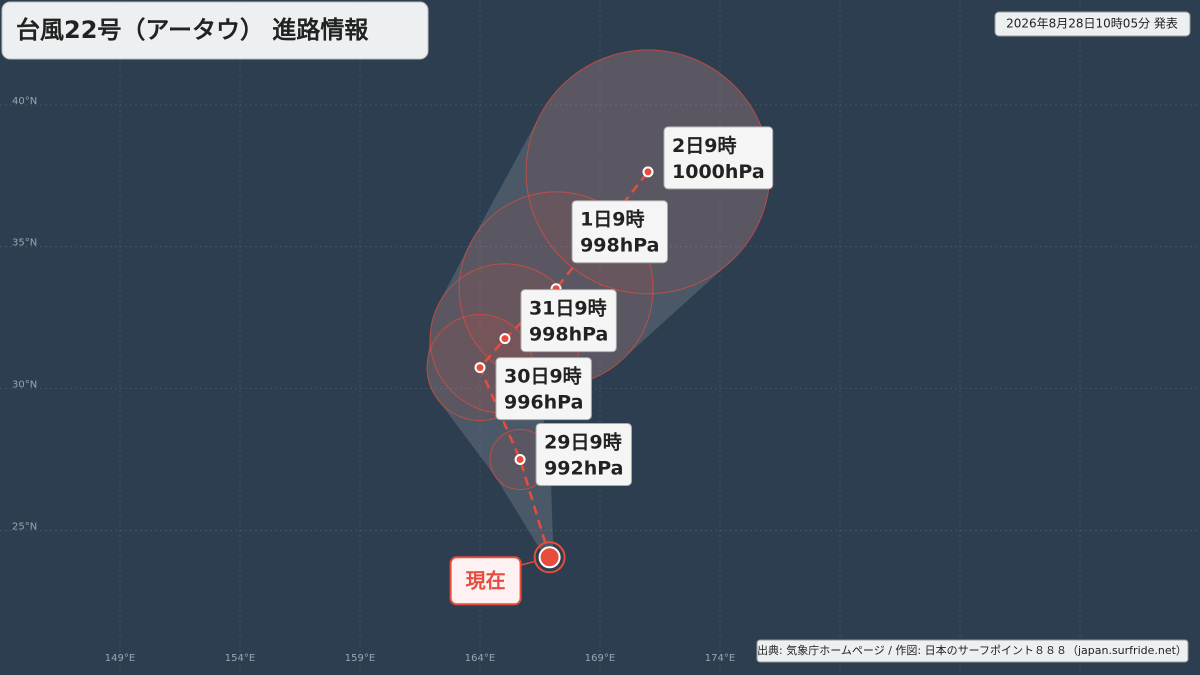 The width and height of the screenshot is (1200, 675). I want to click on lat-label: 40°N, so click(24, 101).